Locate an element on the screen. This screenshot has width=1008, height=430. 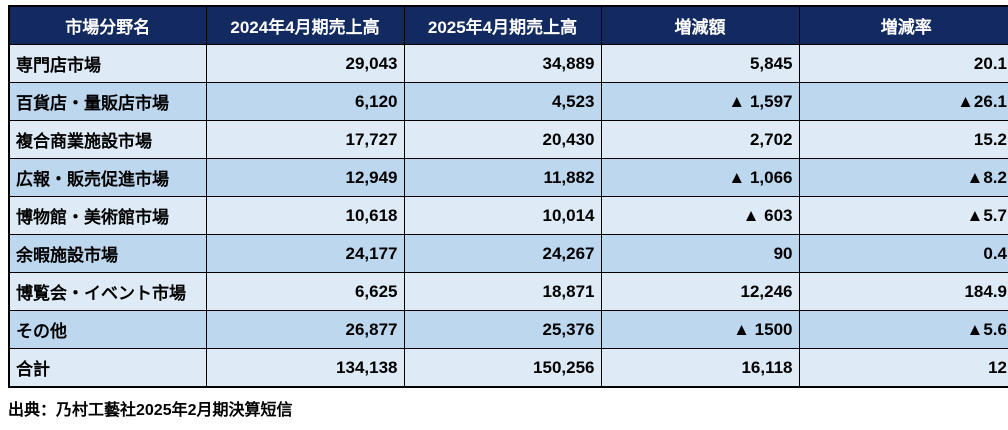
table-row: 百貨店・量販店市場 6,120 4,523 ▲ 1,597 ▲26.1 is located at coordinates (508, 101).